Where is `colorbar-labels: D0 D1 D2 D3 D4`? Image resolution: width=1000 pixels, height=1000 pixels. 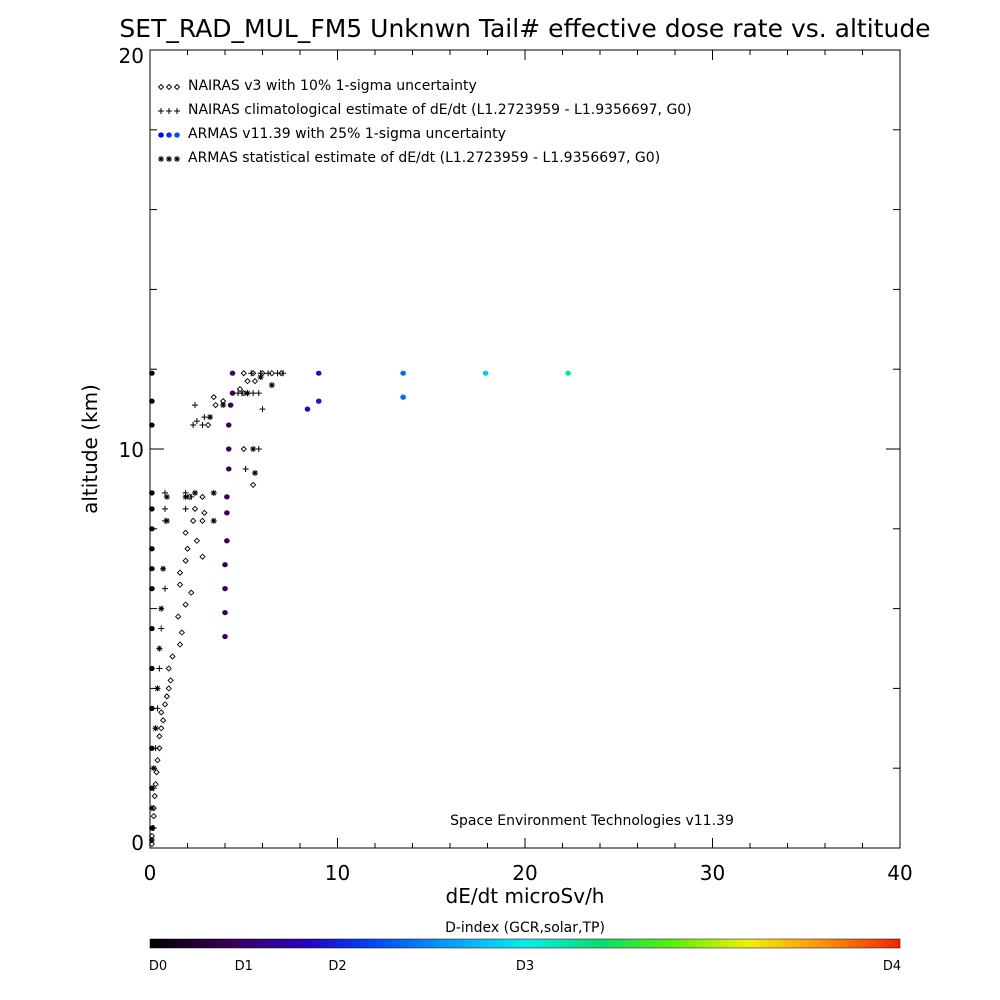 colorbar-labels: D0 D1 D2 D3 D4 is located at coordinates (525, 966).